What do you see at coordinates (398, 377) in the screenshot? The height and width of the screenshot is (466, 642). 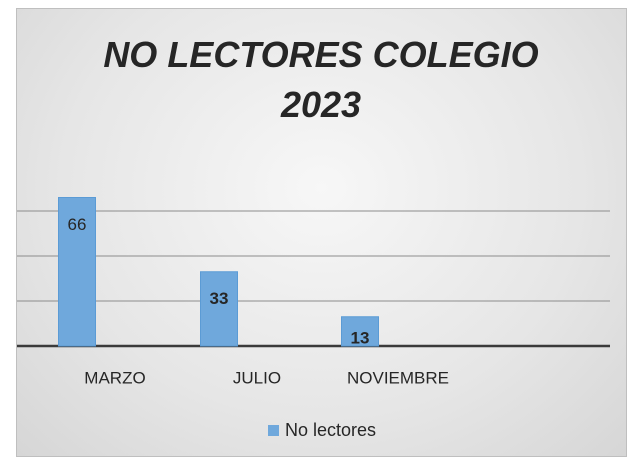 I see `x-tick-label: NOVIEMBRE` at bounding box center [398, 377].